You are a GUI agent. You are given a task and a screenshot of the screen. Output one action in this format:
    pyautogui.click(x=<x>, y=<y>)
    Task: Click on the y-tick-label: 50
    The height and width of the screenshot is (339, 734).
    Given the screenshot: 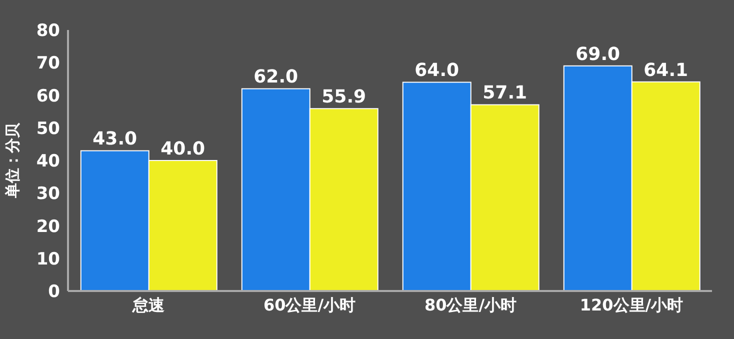 What is the action you would take?
    pyautogui.click(x=48, y=128)
    